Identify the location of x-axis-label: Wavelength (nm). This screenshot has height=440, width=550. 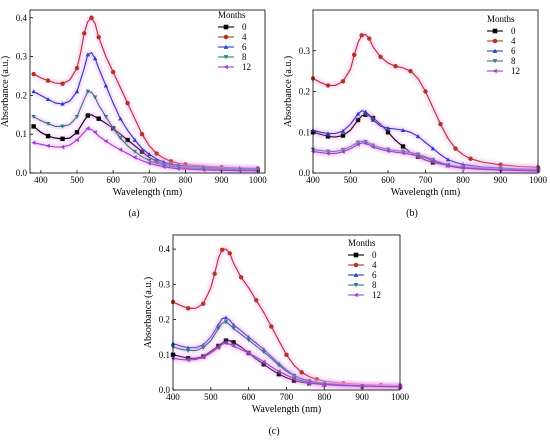
(425, 192).